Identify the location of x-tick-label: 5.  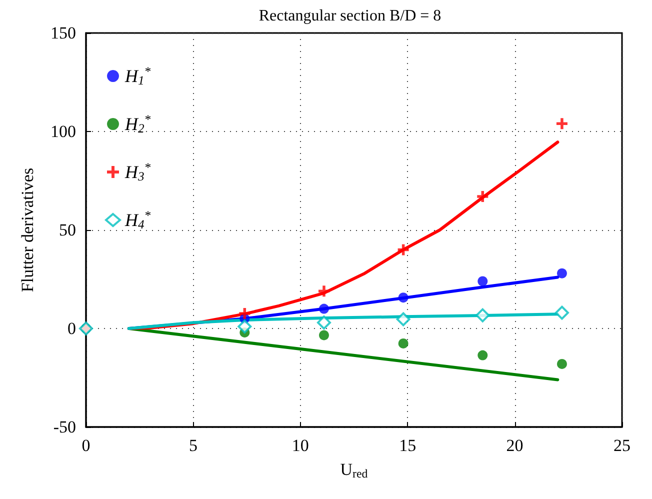
(193, 445).